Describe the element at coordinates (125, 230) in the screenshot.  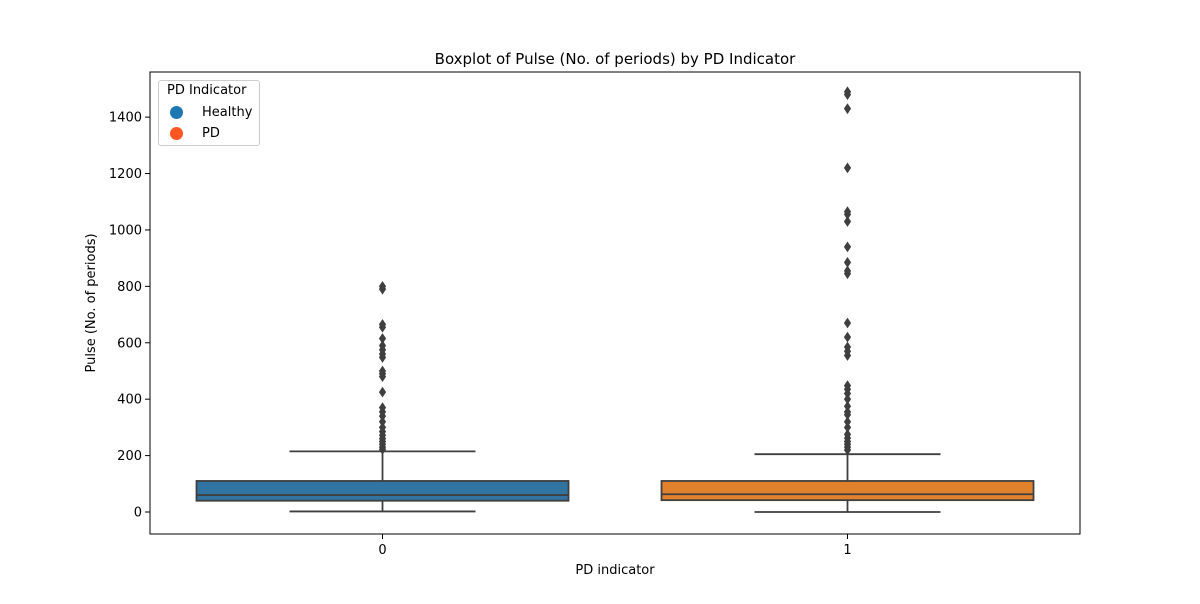
I see `y-tick-label: 1000` at that location.